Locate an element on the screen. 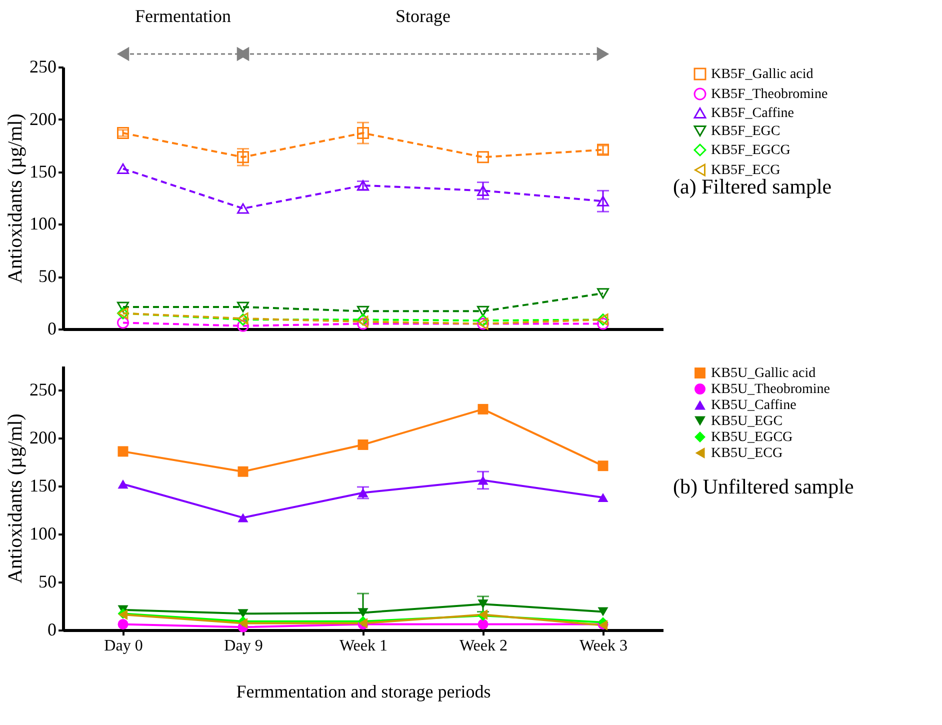 This screenshot has height=725, width=942. text: Storage is located at coordinates (423, 16).